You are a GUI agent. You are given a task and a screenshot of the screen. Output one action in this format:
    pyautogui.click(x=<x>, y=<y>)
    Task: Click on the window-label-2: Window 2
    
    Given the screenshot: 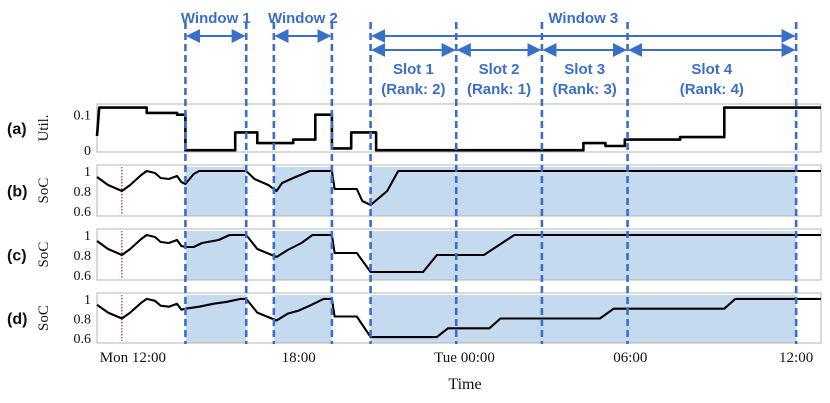 What is the action you would take?
    pyautogui.click(x=303, y=18)
    